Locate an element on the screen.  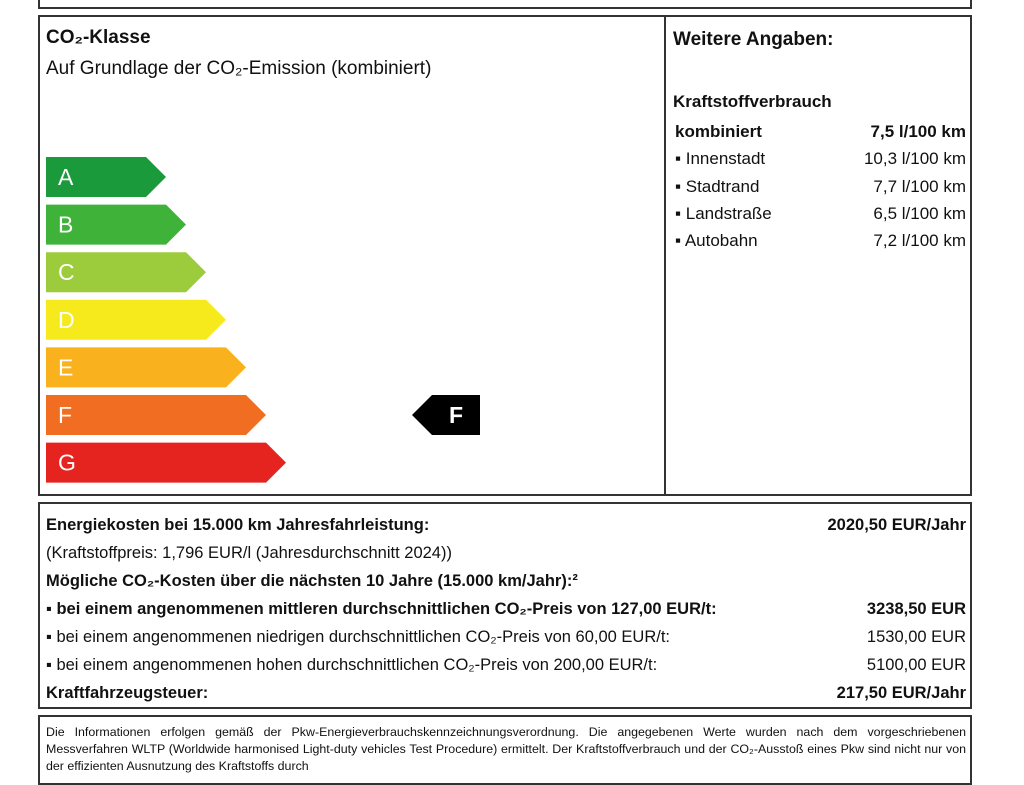
class-title: CO₂-Klasse is located at coordinates (98, 37).